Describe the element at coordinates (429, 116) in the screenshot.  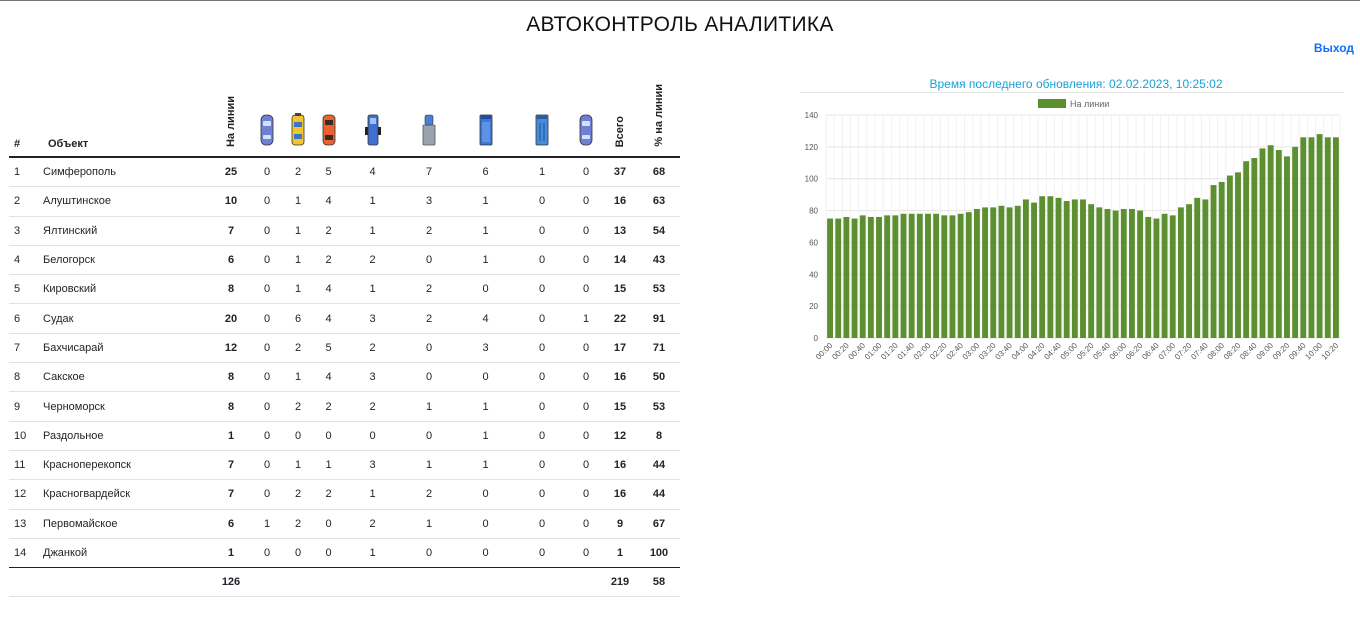
I see `tanker-gray-icon` at that location.